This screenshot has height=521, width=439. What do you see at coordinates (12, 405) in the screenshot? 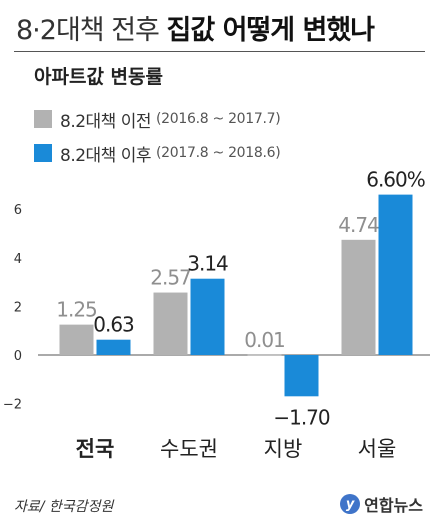
I see `y-tick-label: −2` at bounding box center [12, 405].